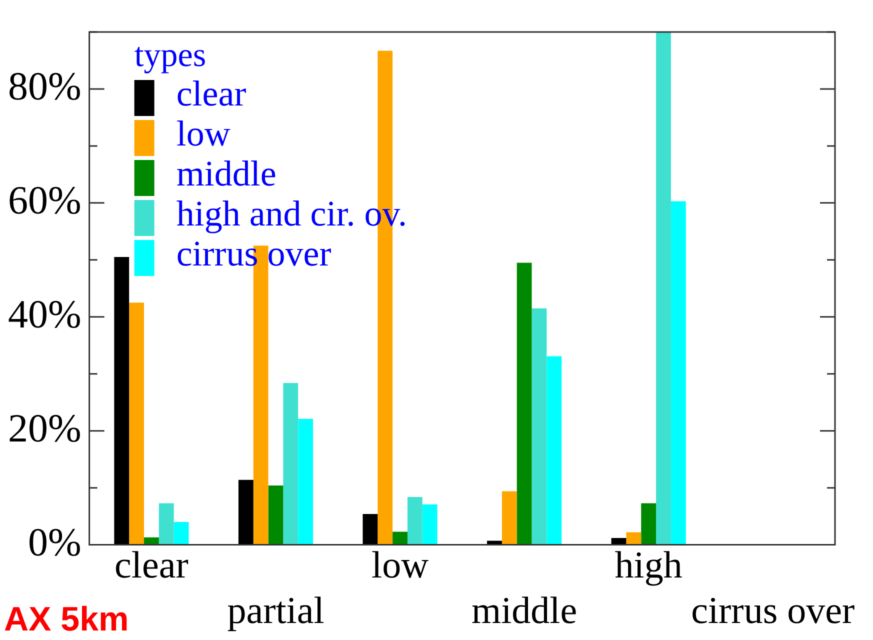  What do you see at coordinates (151, 565) in the screenshot?
I see `x-tick-label: clear` at bounding box center [151, 565].